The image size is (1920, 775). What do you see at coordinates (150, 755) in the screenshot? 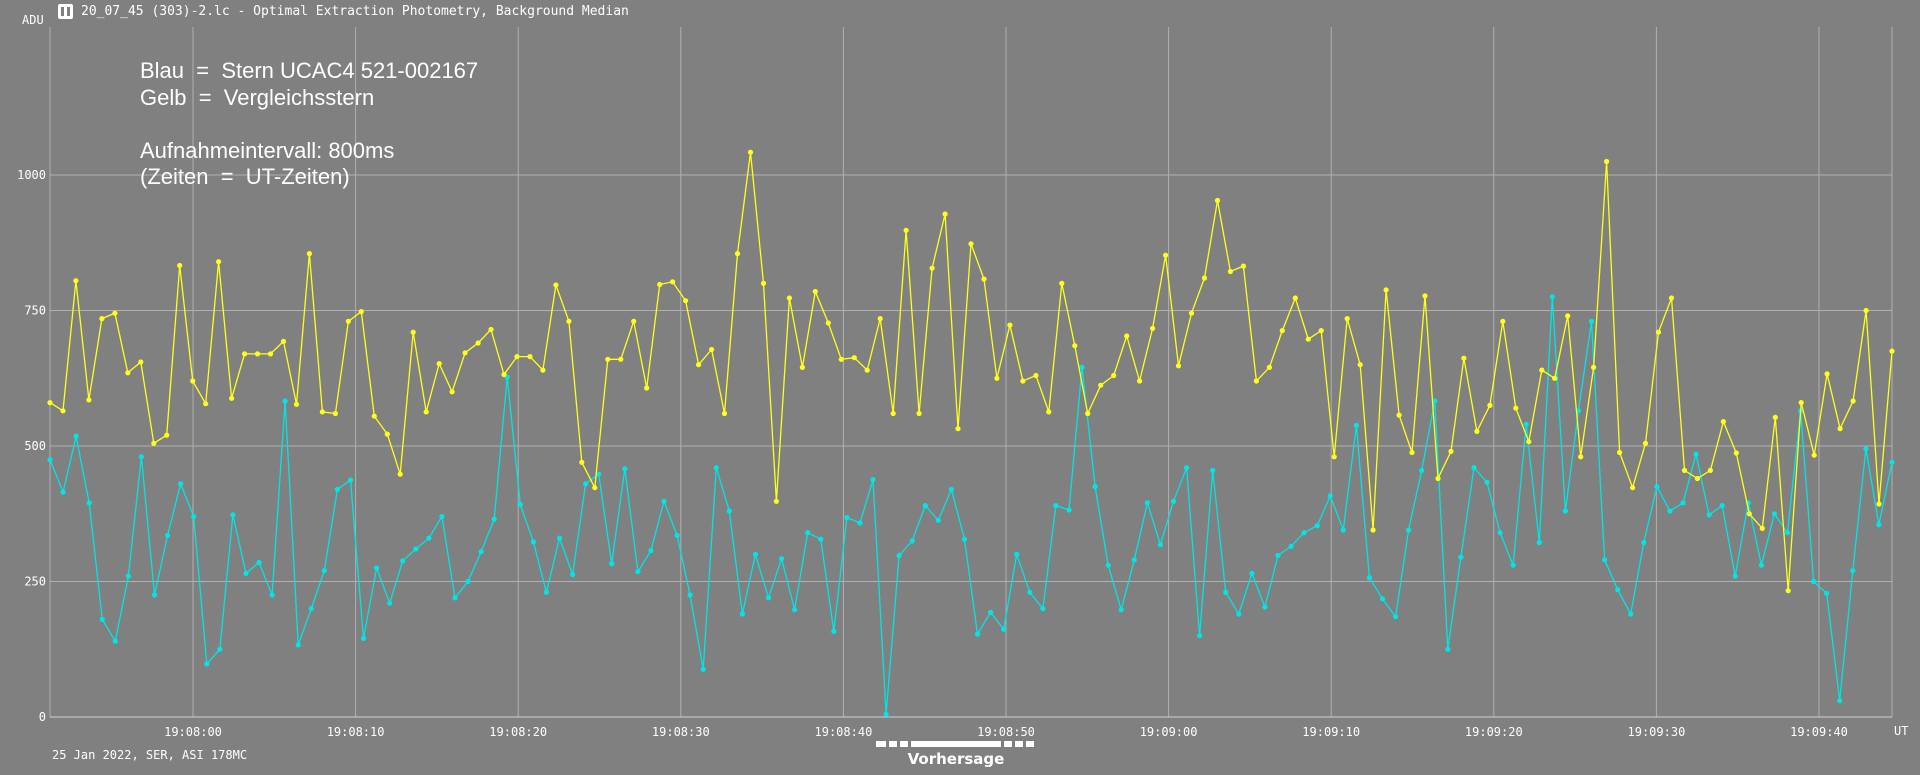
I see `footer-info: 25 Jan 2022, SER, ASI 178MC` at bounding box center [150, 755].